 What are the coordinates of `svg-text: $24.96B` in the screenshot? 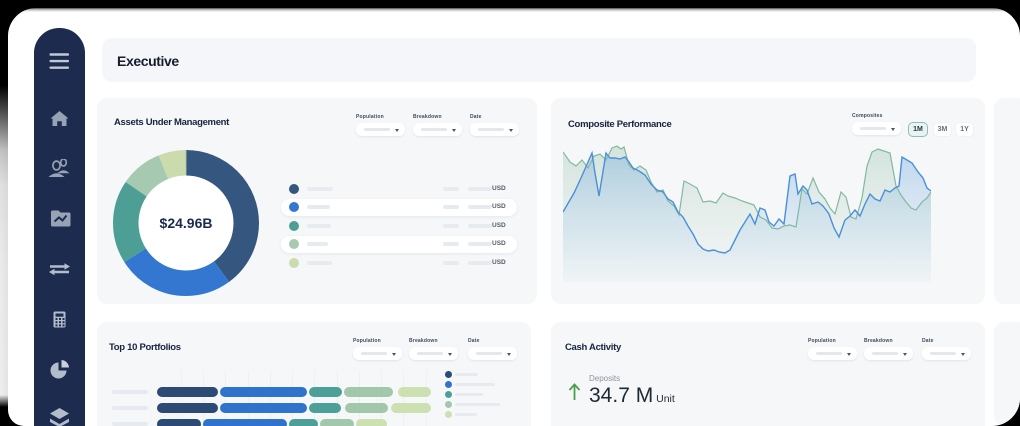 It's located at (186, 223).